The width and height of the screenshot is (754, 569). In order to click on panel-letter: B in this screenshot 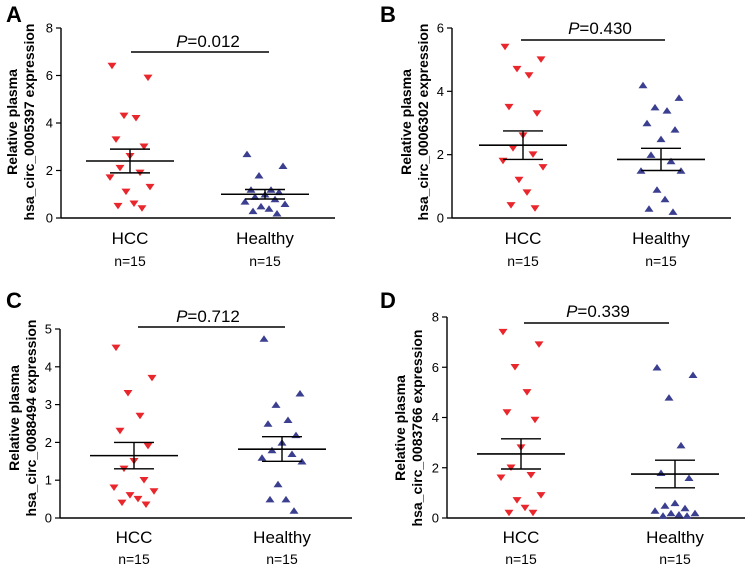, I will do `click(388, 14)`.